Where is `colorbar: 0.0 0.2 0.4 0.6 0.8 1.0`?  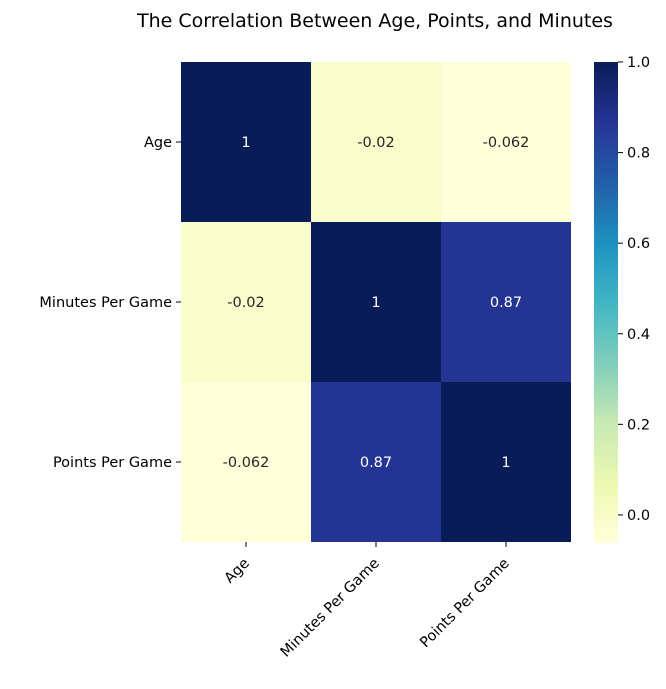 colorbar: 0.0 0.2 0.4 0.6 0.8 1.0 is located at coordinates (622, 299).